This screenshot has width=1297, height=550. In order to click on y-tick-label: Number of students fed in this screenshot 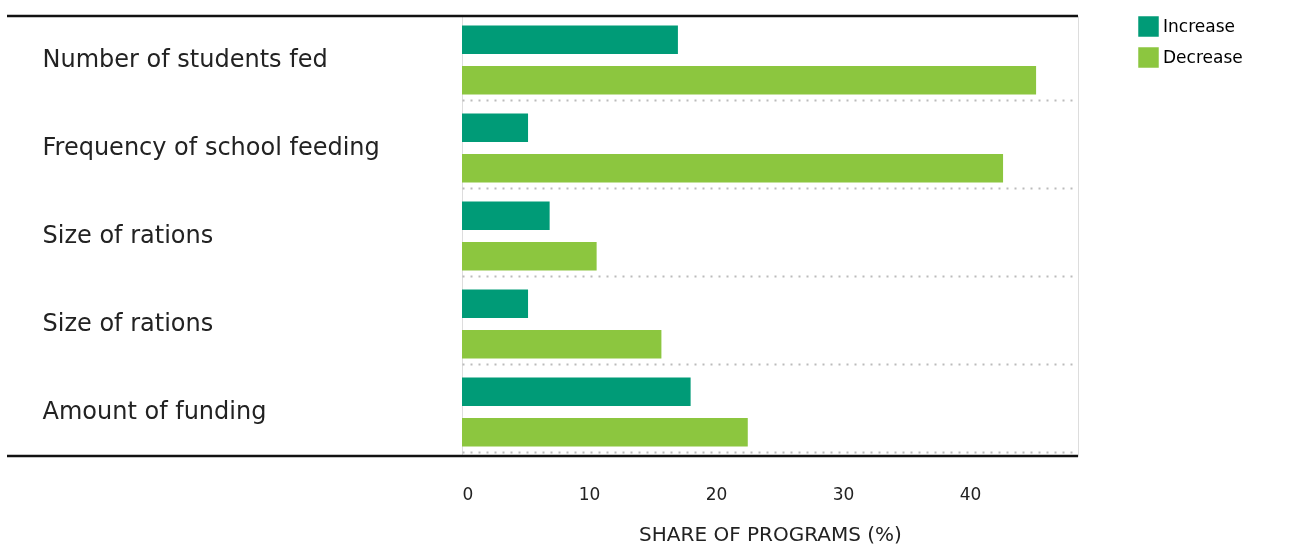, I will do `click(185, 59)`.